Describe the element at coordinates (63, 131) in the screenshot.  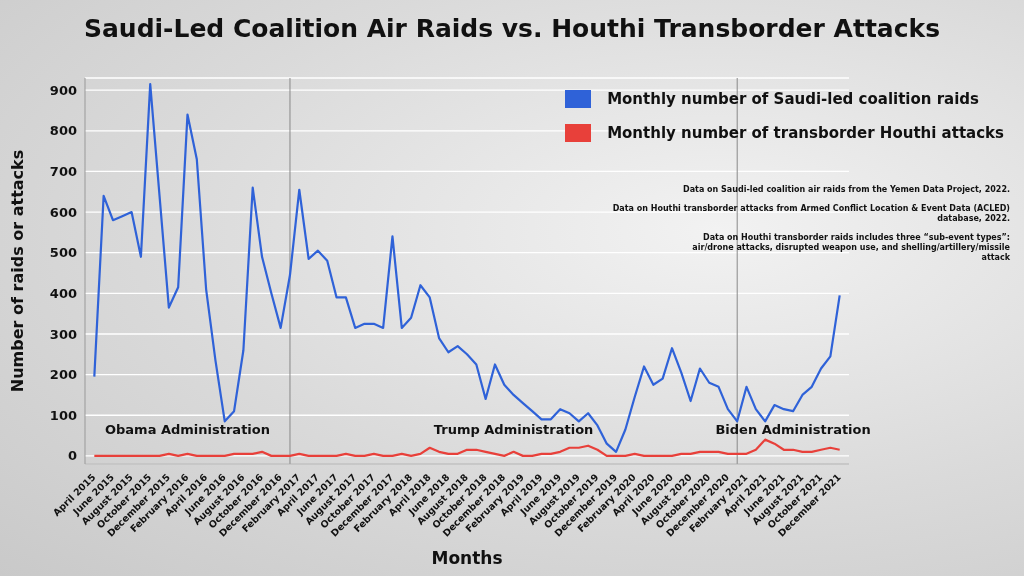
I see `y-tick-label: 800` at that location.